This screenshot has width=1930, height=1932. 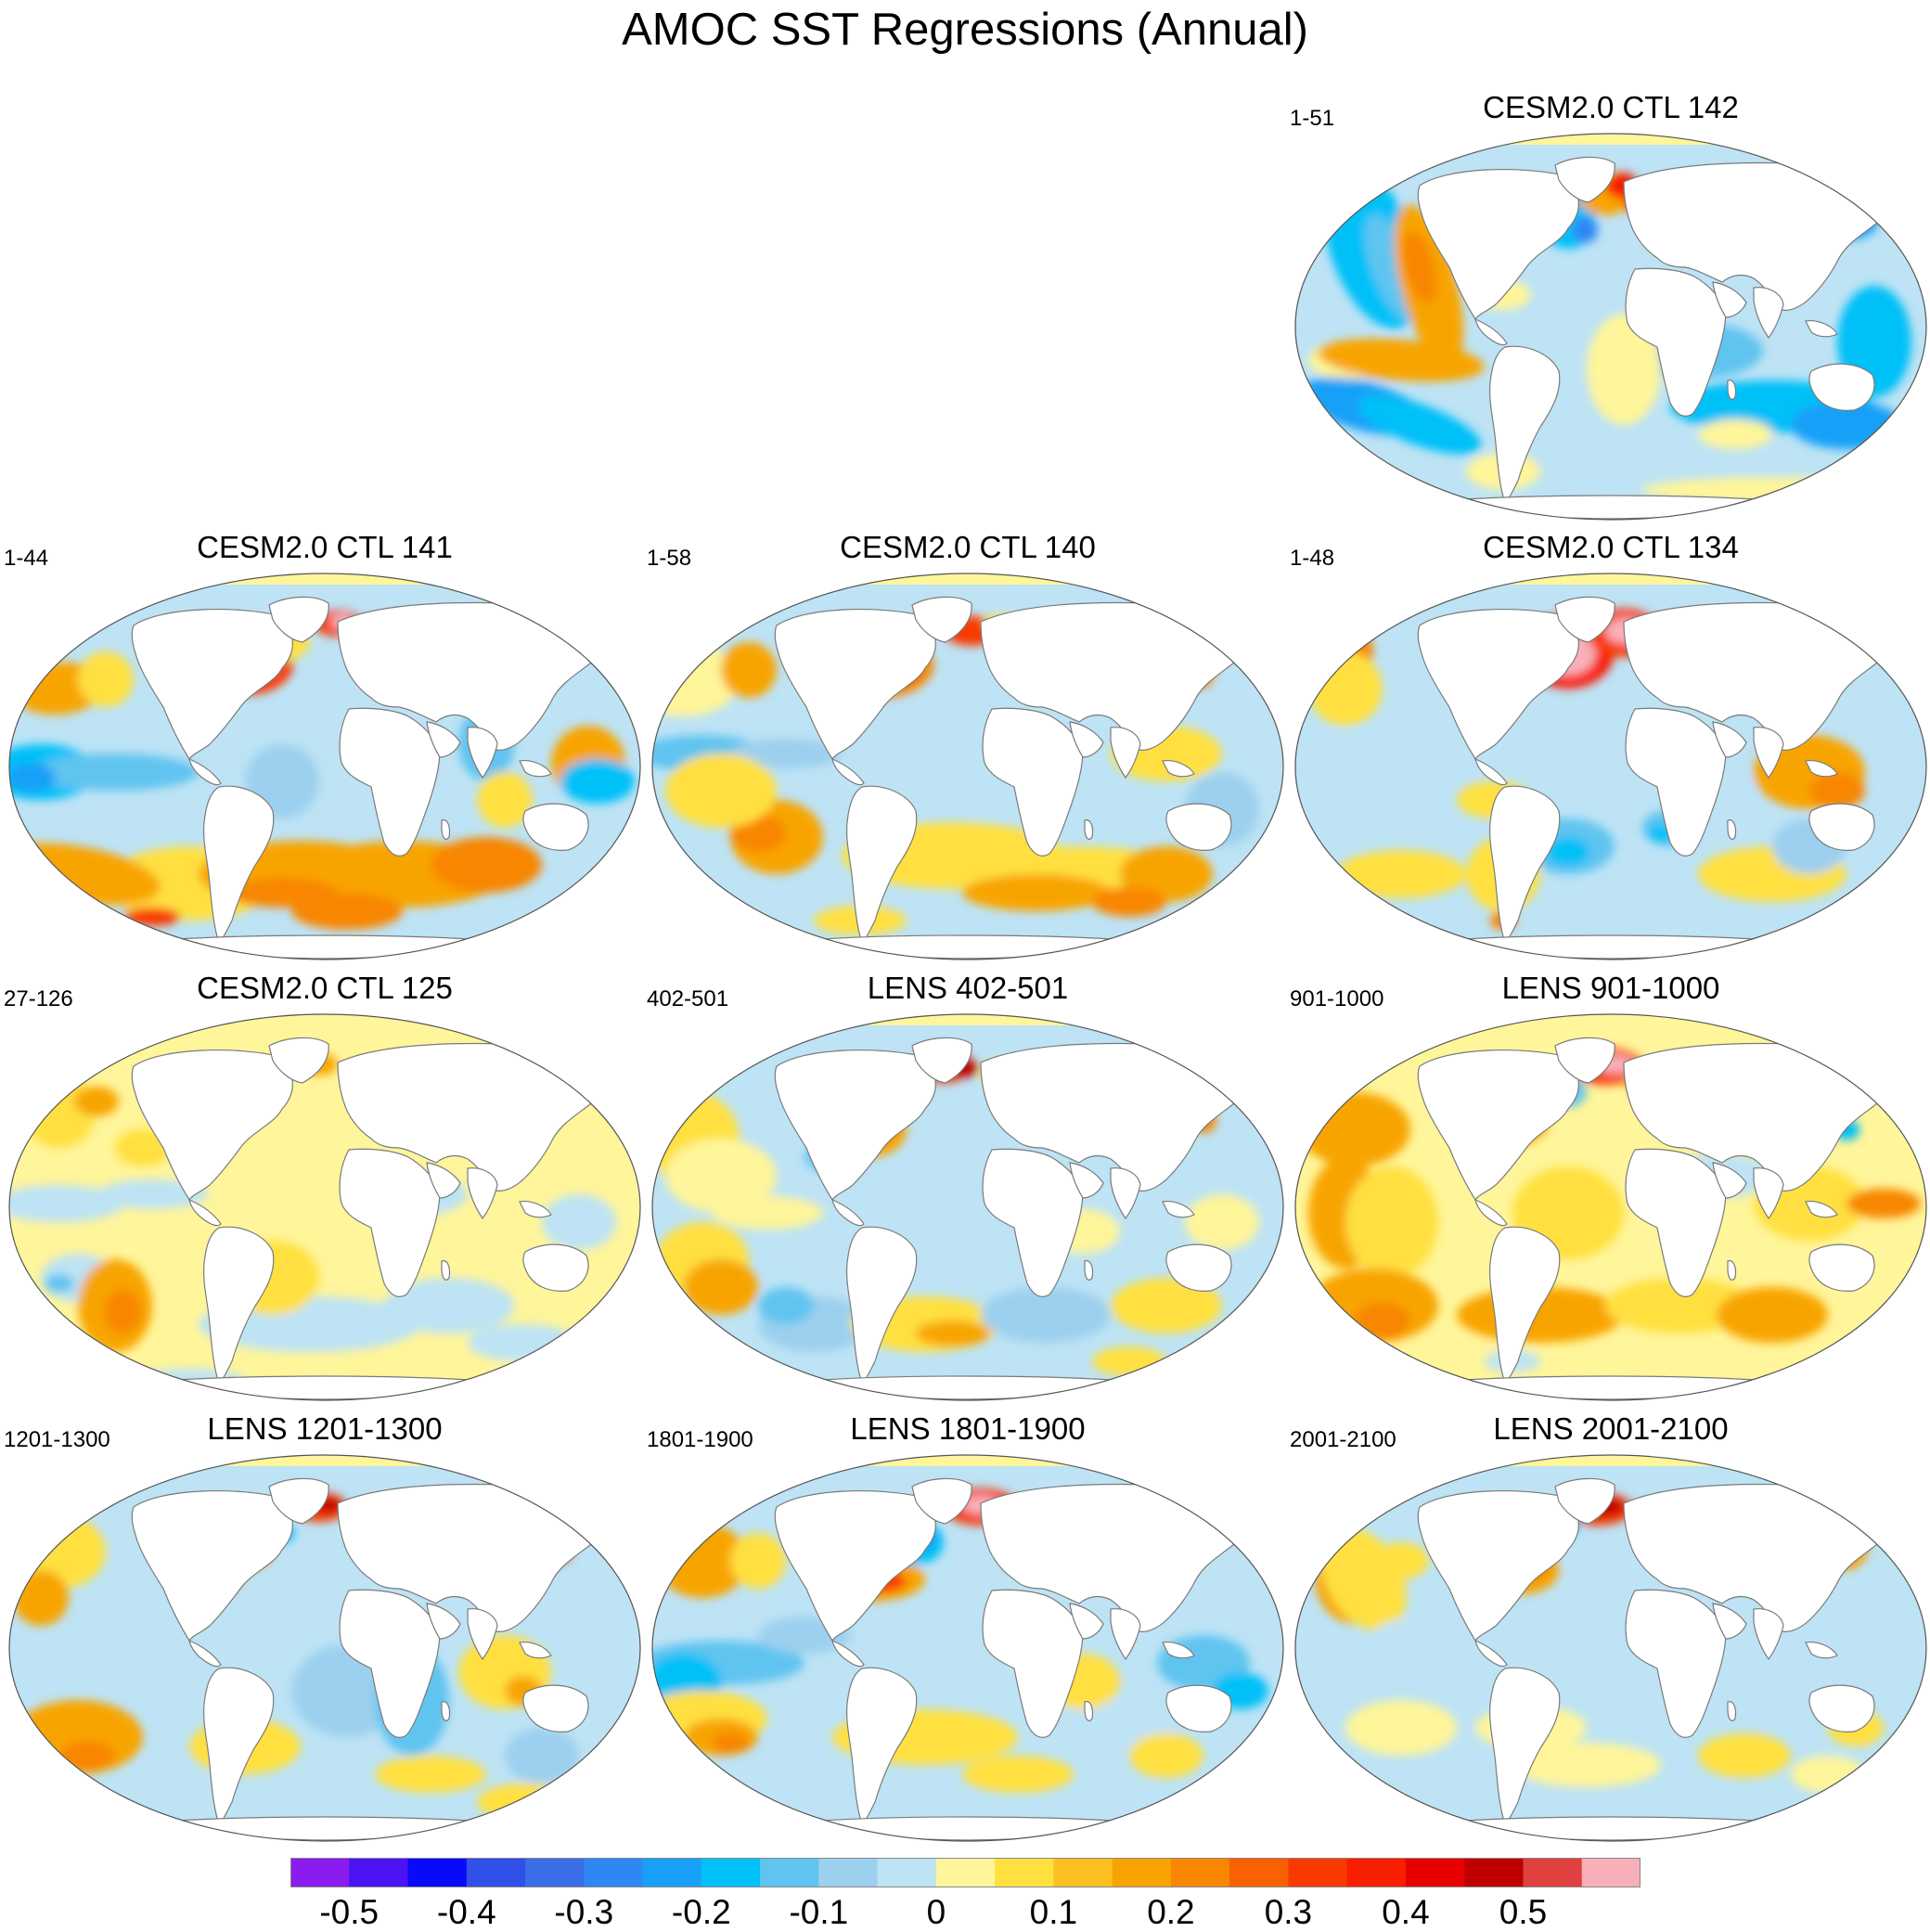 What do you see at coordinates (1013, 1218) in the screenshot?
I see `continents` at bounding box center [1013, 1218].